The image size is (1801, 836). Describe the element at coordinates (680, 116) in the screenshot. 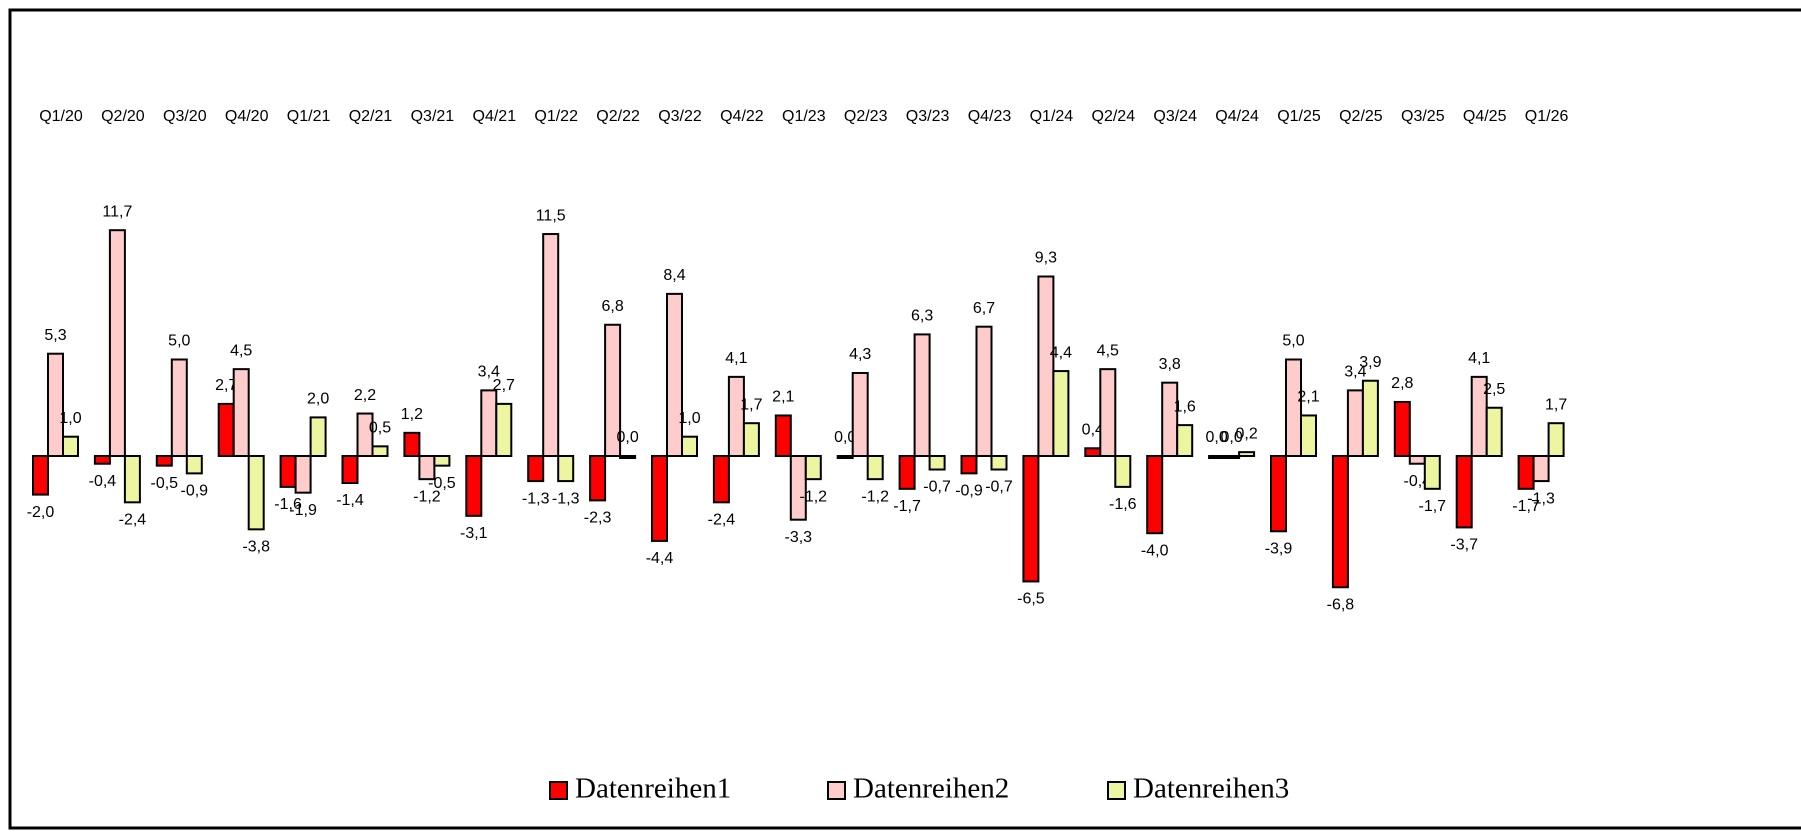

I see `x-tick-label: Q3/22` at that location.